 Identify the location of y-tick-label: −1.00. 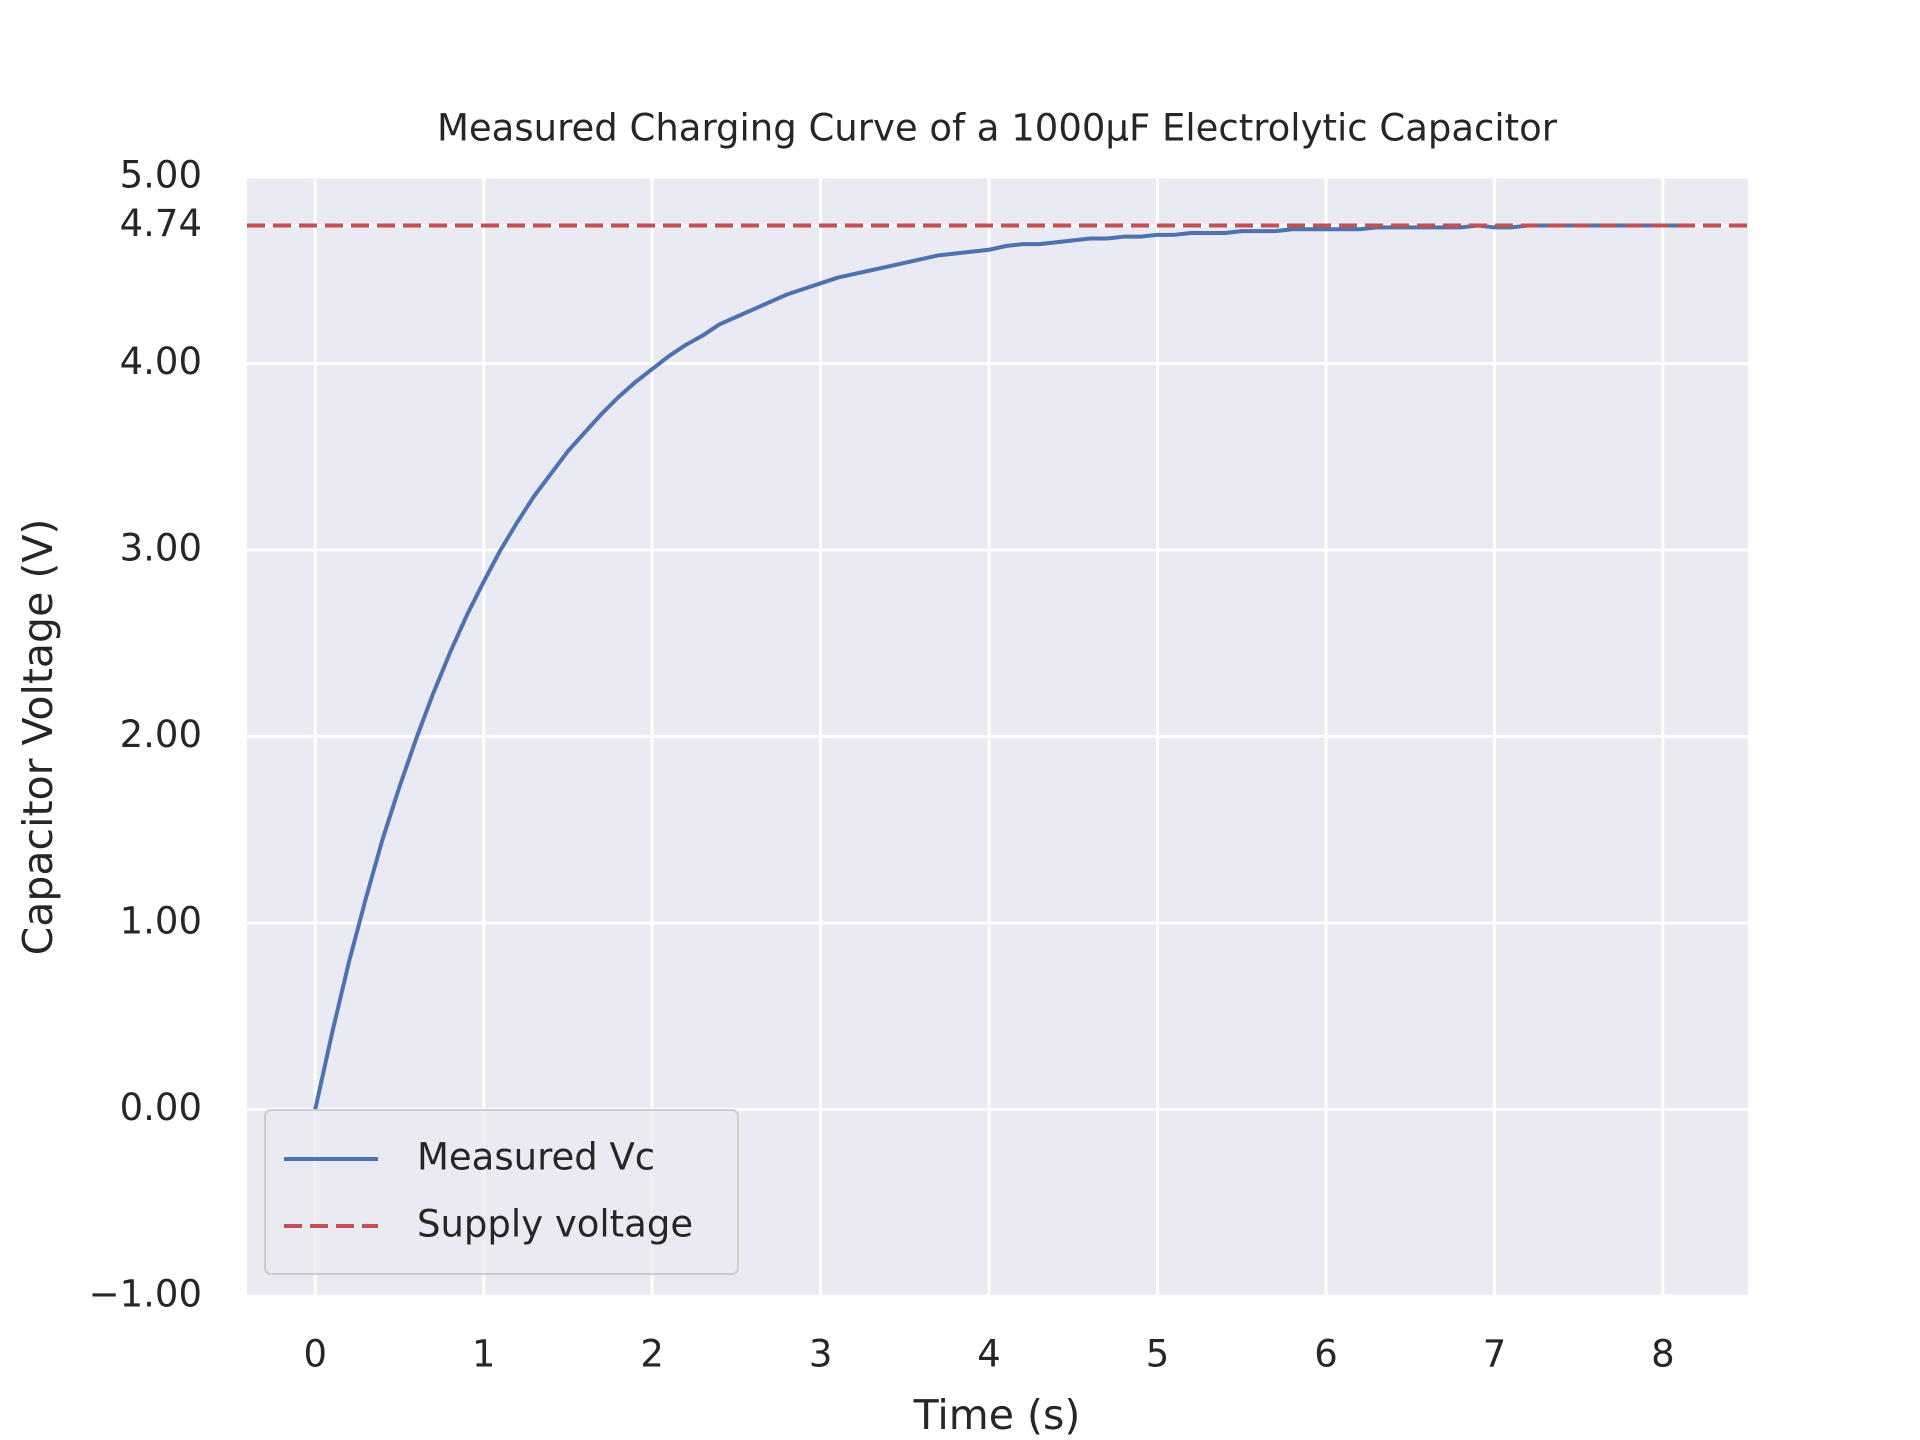
(145, 1294).